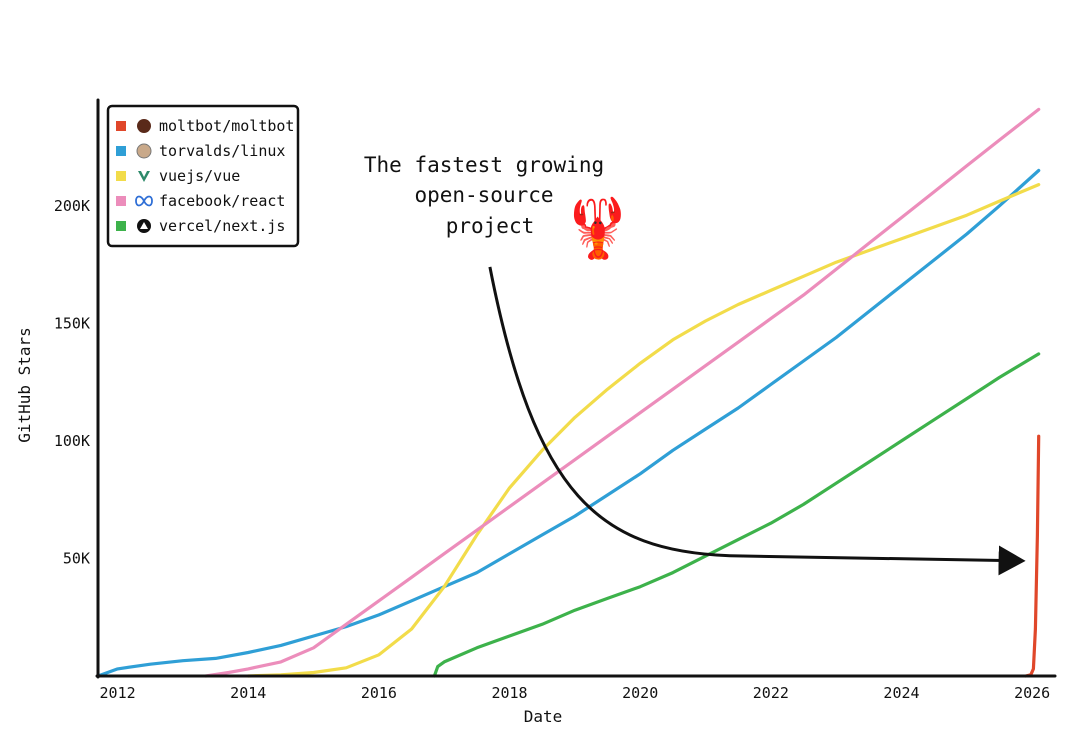  Describe the element at coordinates (118, 693) in the screenshot. I see `x-tick-label: 2012` at that location.